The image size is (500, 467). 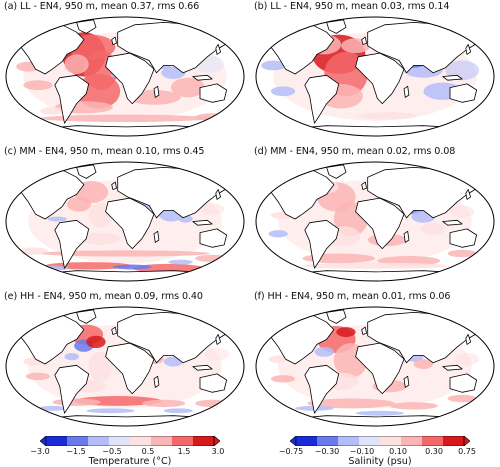 I want to click on map-panel-c, so click(x=125, y=221).